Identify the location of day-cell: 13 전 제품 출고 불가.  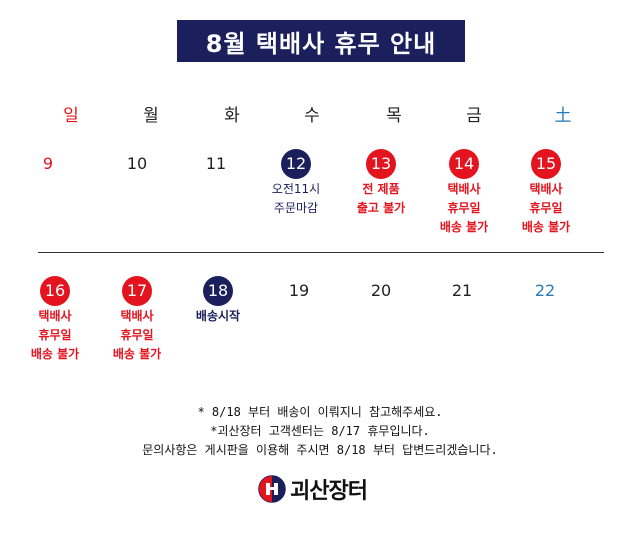
(381, 183).